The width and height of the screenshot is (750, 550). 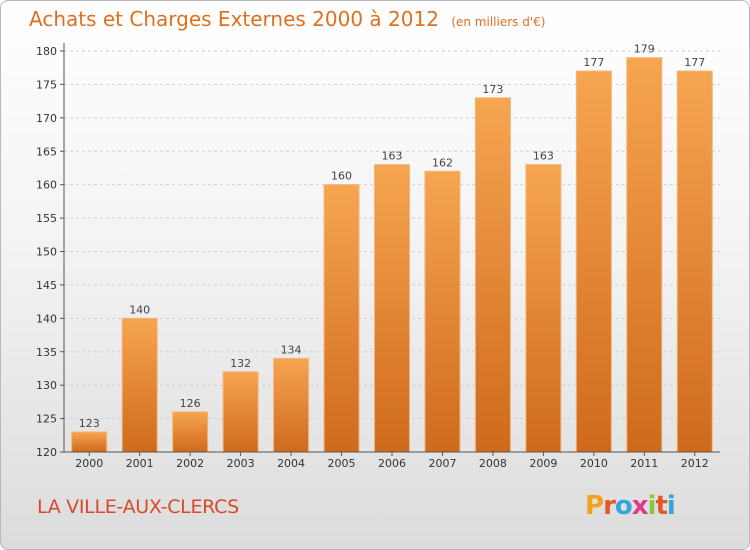 What do you see at coordinates (492, 89) in the screenshot?
I see `bar-value-label: 173` at bounding box center [492, 89].